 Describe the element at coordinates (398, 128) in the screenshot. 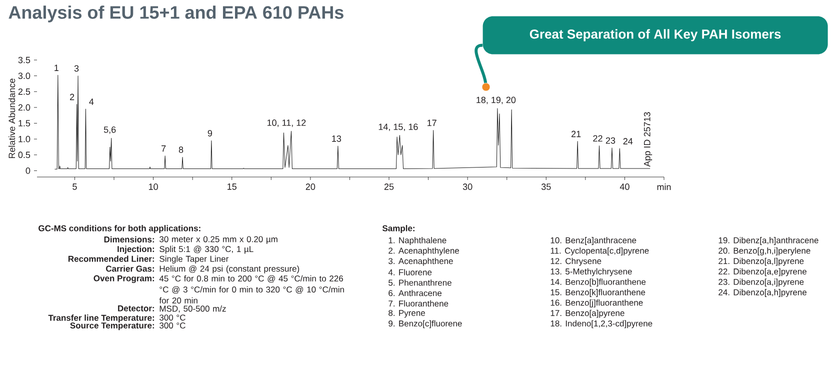

I see `annotation: 14, 15, 16` at that location.